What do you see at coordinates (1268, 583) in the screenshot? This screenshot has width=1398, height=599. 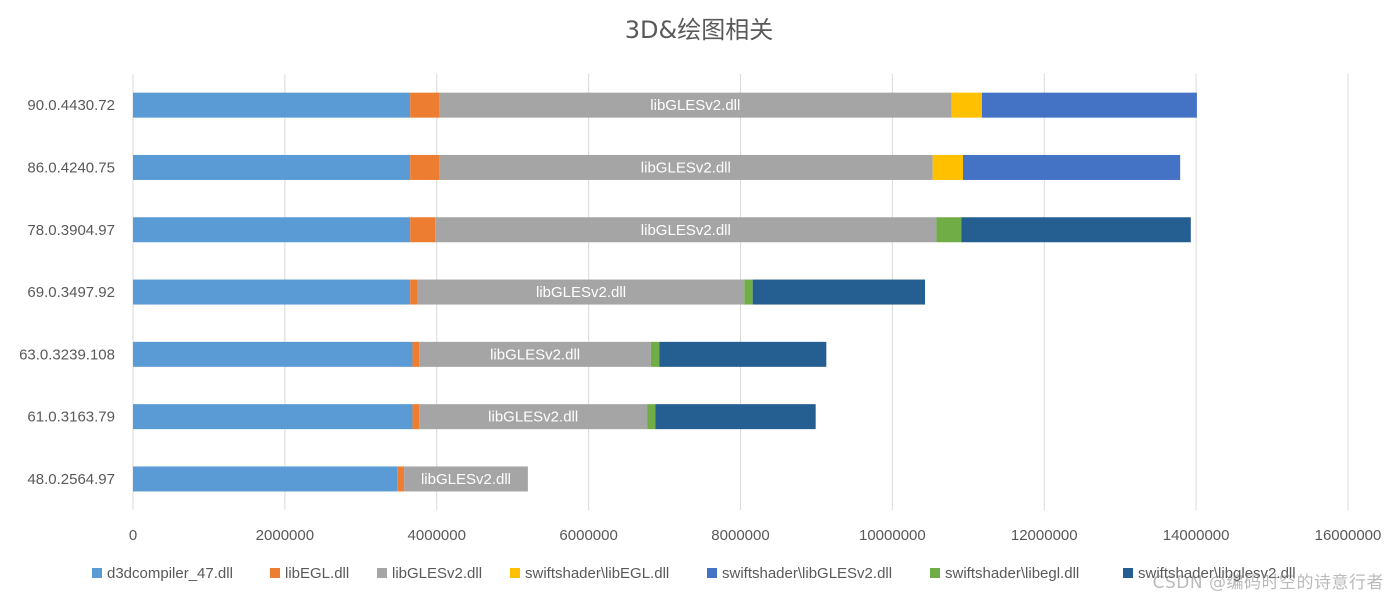 I see `watermark: CSDN @编码时空的诗意行者` at bounding box center [1268, 583].